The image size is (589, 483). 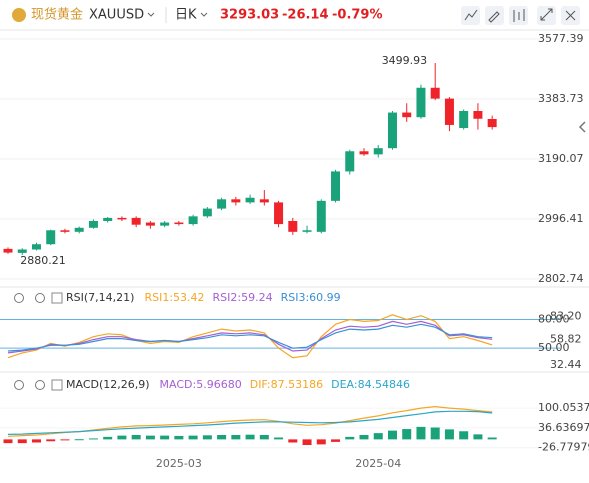 I want to click on y-tick-label: 2802.74, so click(x=561, y=278).